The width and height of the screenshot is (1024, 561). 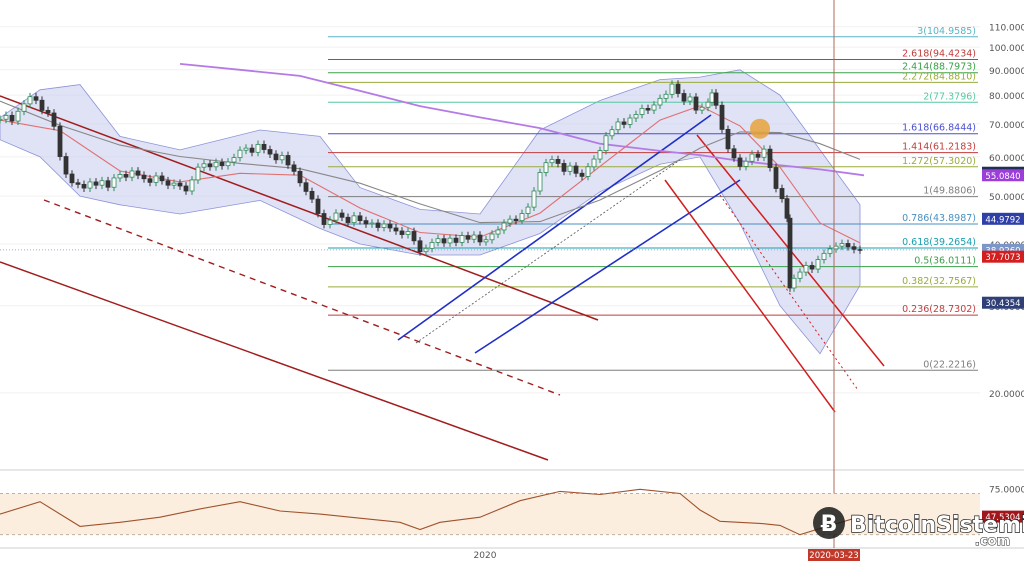 I want to click on price-badge-label: 37.7073, so click(x=1002, y=258).